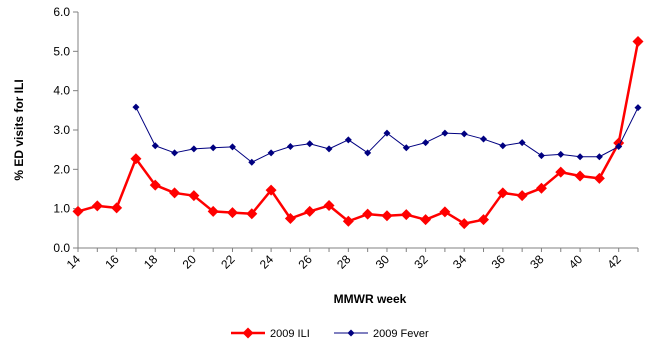  Describe the element at coordinates (112, 262) in the screenshot. I see `x-tick-label: 16` at that location.